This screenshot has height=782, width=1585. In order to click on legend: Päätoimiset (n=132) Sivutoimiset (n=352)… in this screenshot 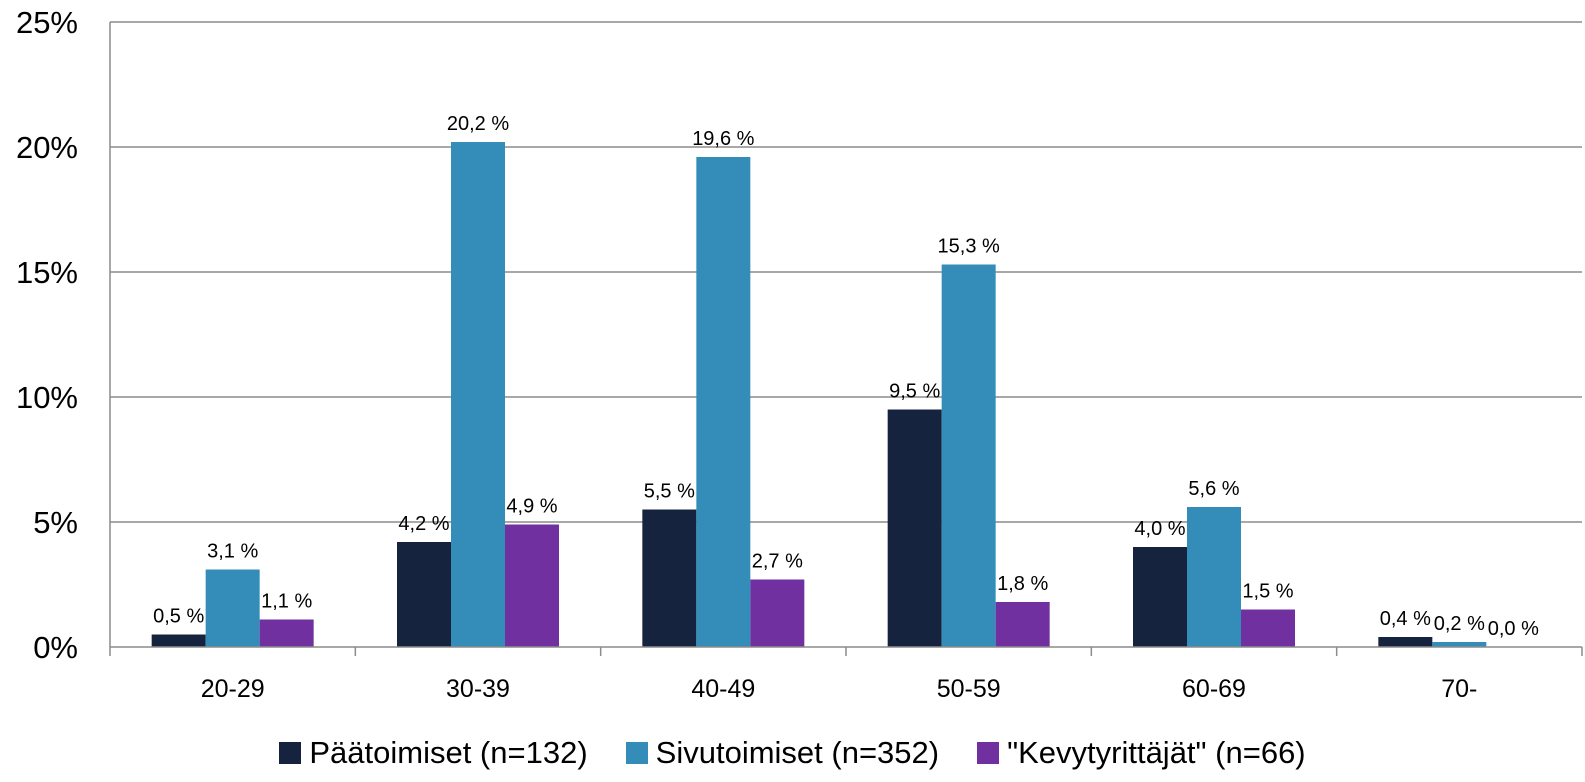, I will do `click(792, 753)`.